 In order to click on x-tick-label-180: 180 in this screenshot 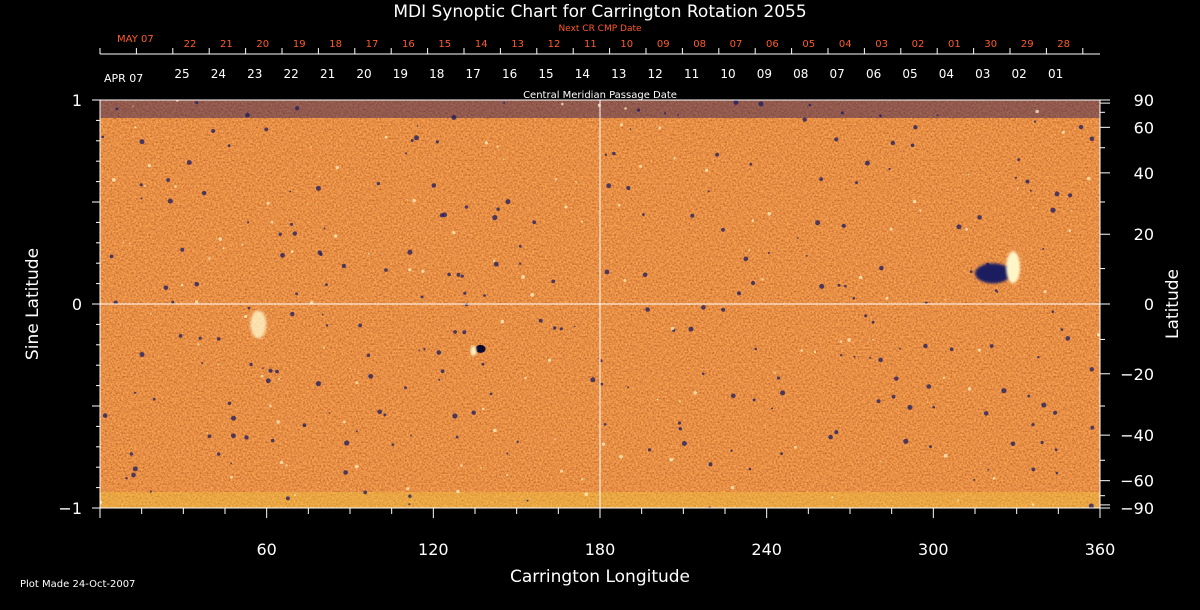, I will do `click(600, 549)`.